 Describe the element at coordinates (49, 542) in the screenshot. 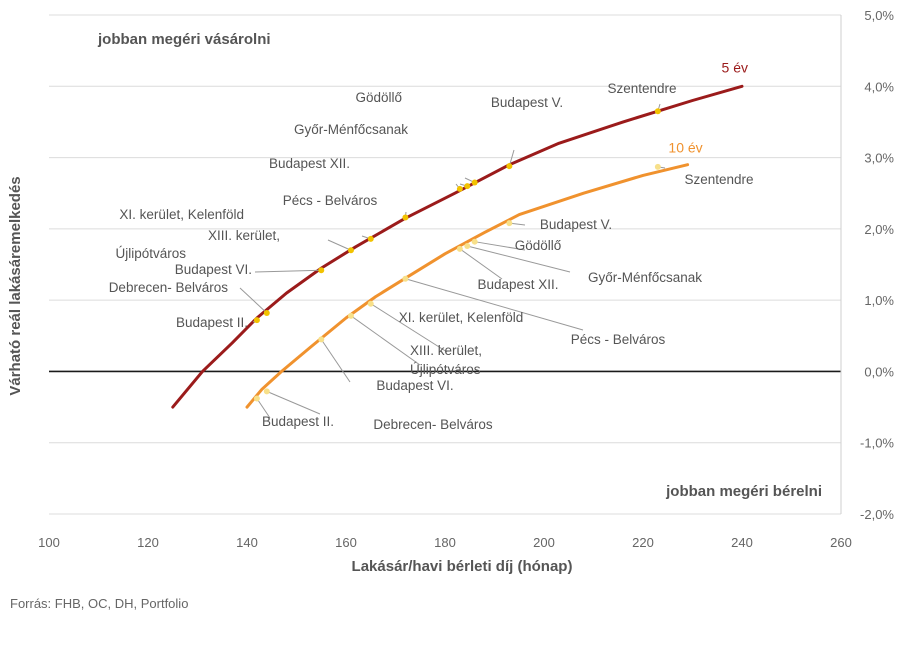

I see `x-tick-label: 100` at that location.